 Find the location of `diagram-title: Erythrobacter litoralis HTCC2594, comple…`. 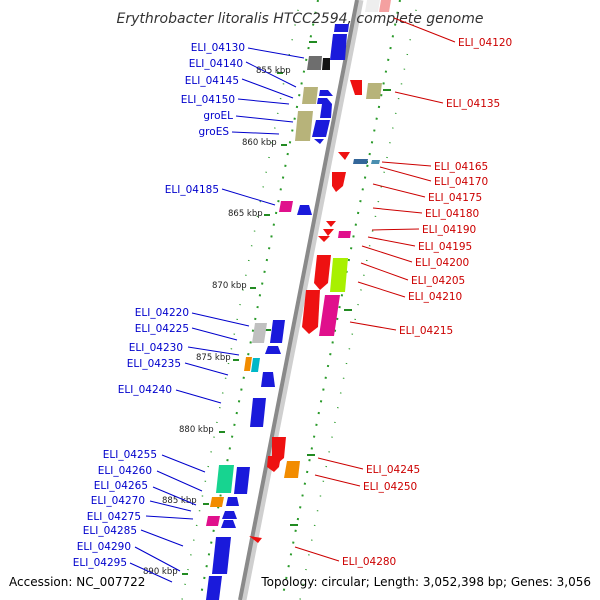

diagram-title: Erythrobacter litoralis HTCC2594, comple… is located at coordinates (300, 19).